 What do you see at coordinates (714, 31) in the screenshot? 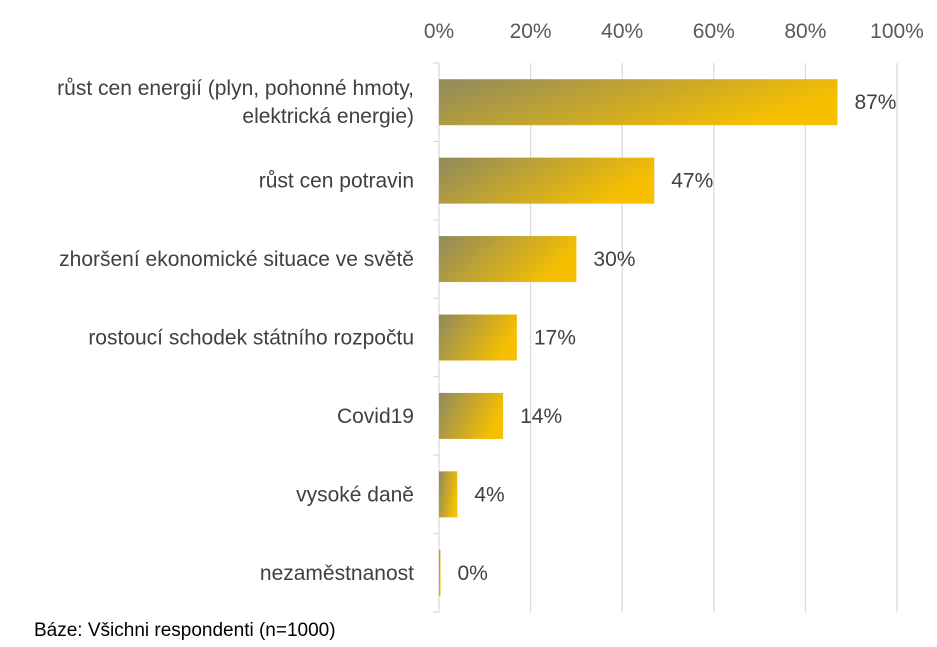
I see `x-tick-label: 60%` at bounding box center [714, 31].